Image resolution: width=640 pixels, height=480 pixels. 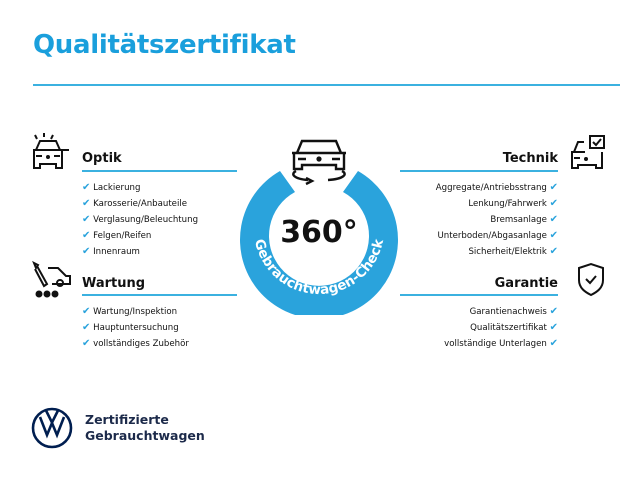 I want to click on list-item: ✔ Hauptuntersuchung, so click(x=130, y=327).